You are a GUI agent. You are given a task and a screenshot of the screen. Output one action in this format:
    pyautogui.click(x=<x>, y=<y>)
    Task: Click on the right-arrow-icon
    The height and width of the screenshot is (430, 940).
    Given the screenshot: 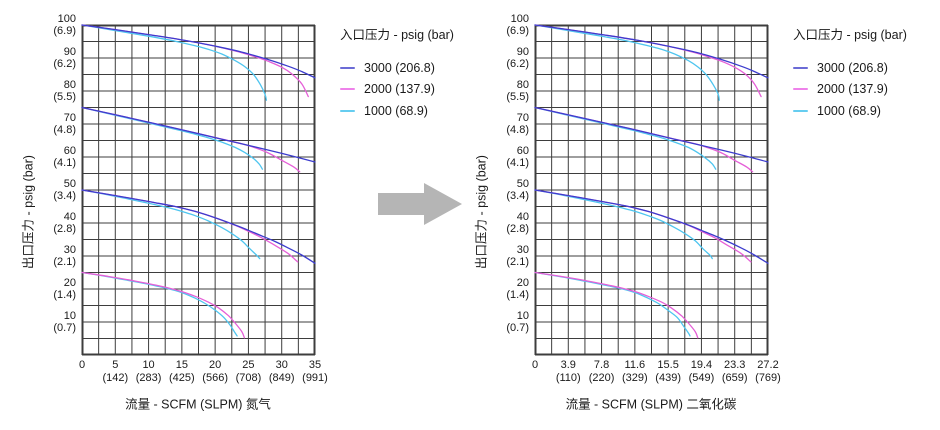 What is the action you would take?
    pyautogui.click(x=420, y=204)
    